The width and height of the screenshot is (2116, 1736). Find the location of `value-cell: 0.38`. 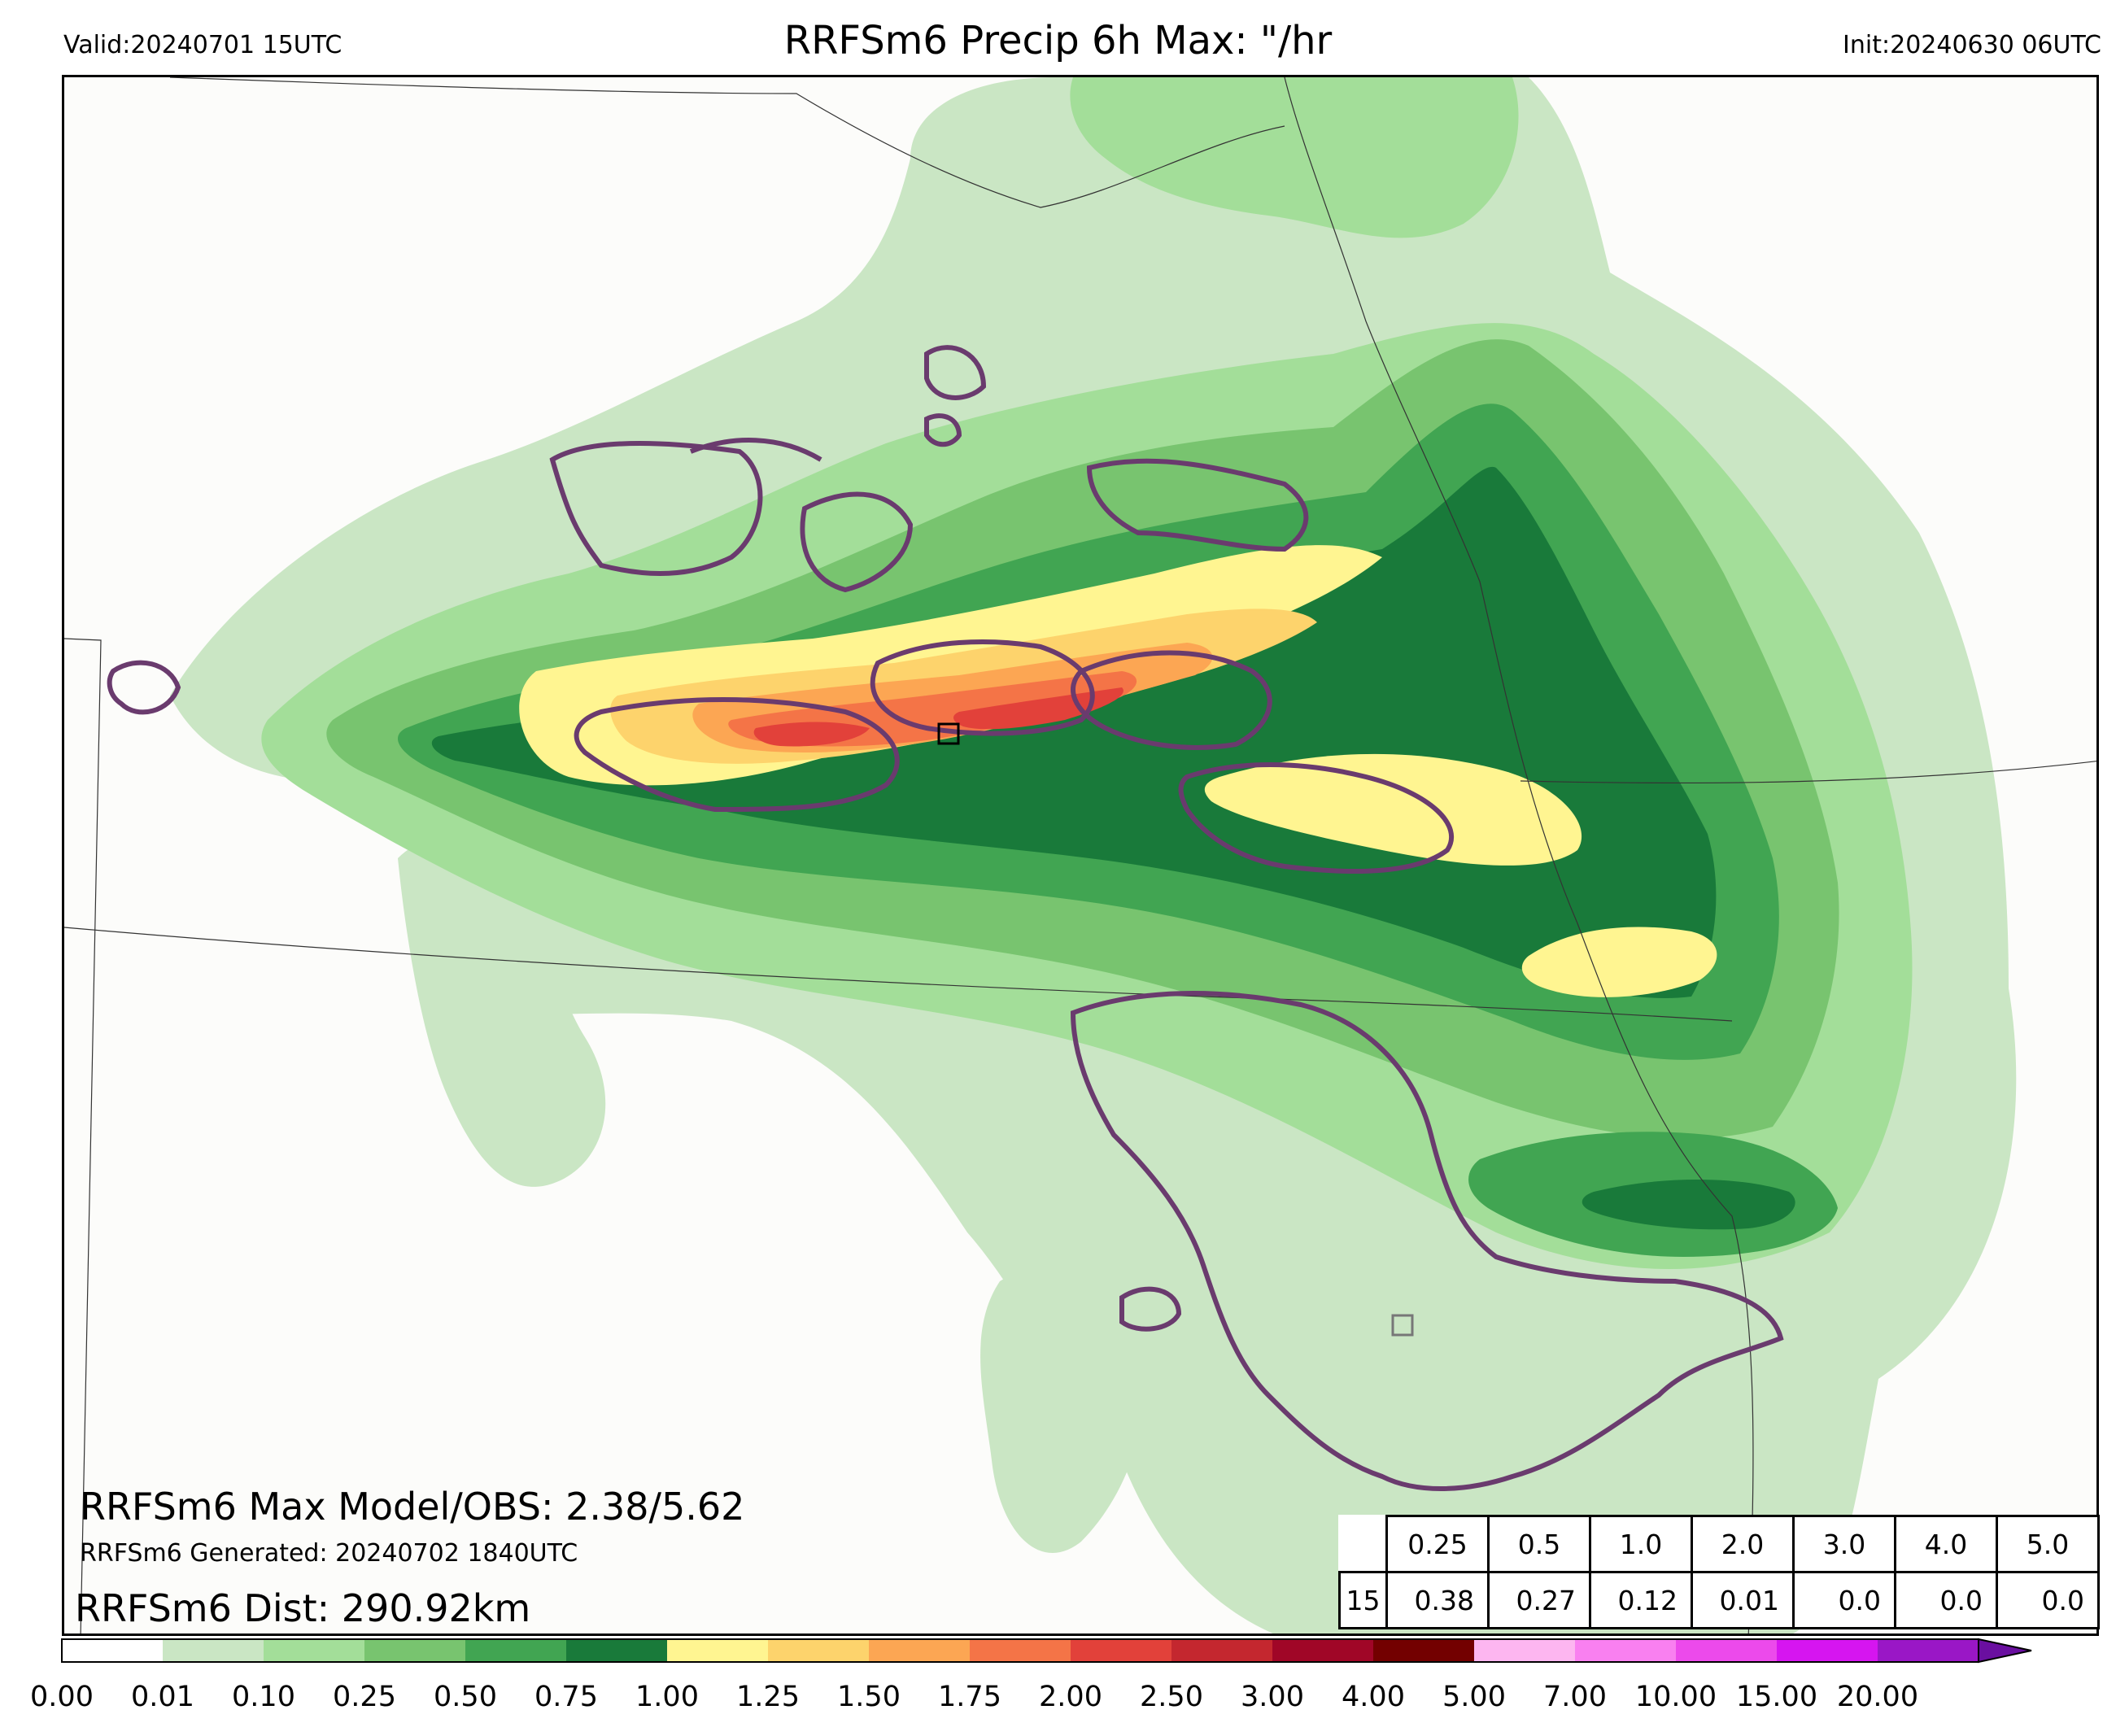

value-cell: 0.38 is located at coordinates (1438, 1600).